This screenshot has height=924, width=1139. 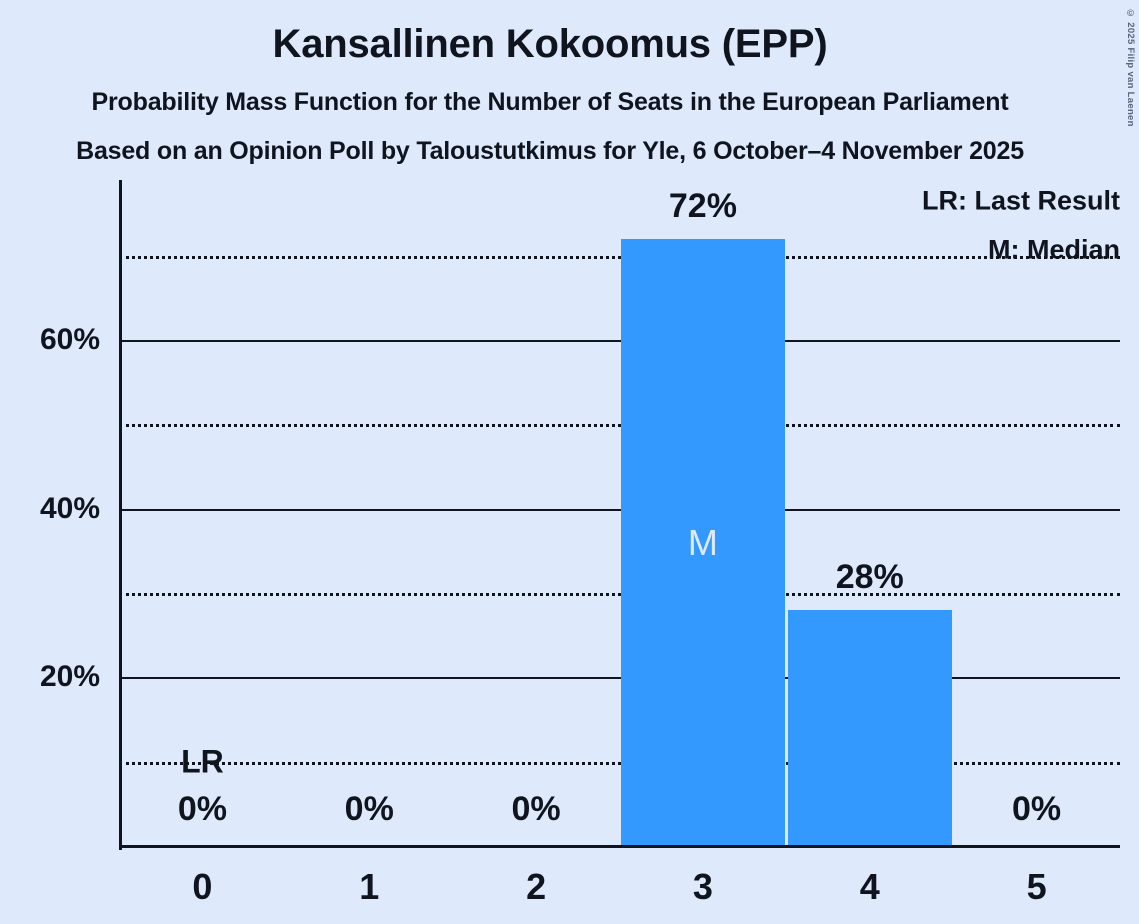 I want to click on y-axis-line, so click(x=120, y=515).